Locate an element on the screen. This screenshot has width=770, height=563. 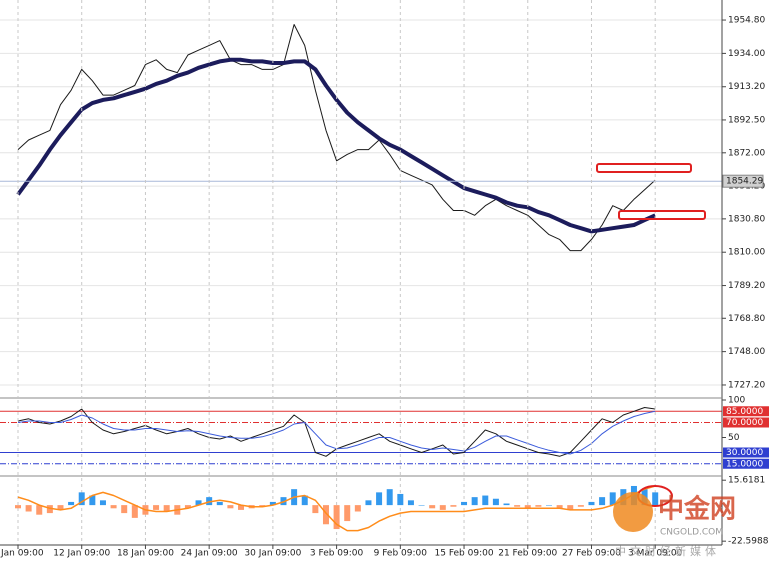
watermark-slogan: 中文财经新媒体 is located at coordinates (667, 551).